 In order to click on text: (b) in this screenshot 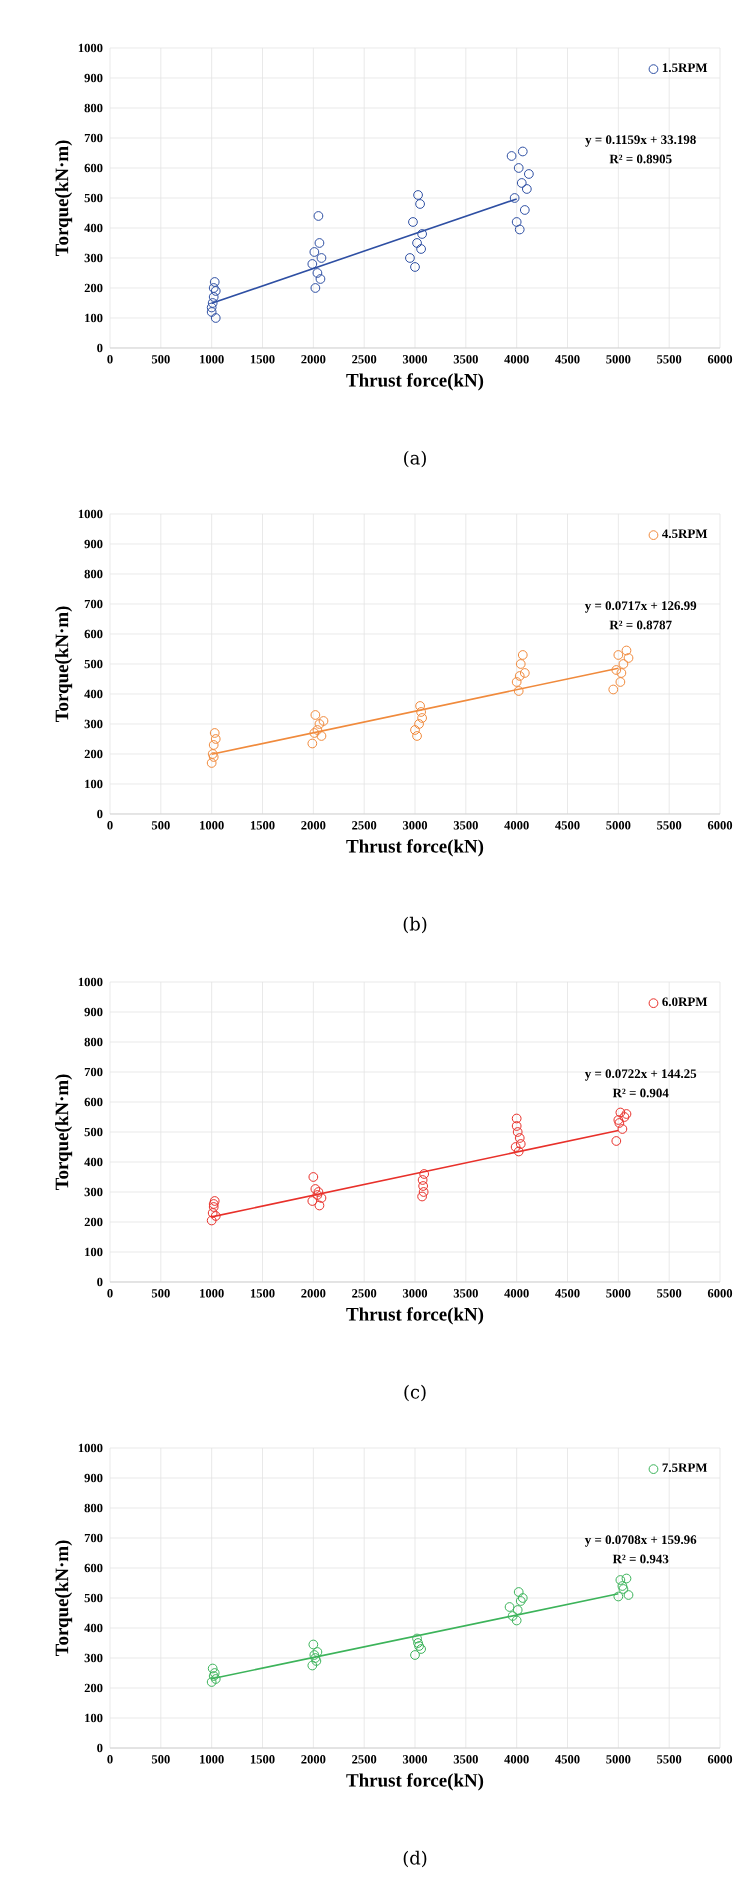, I will do `click(415, 925)`.